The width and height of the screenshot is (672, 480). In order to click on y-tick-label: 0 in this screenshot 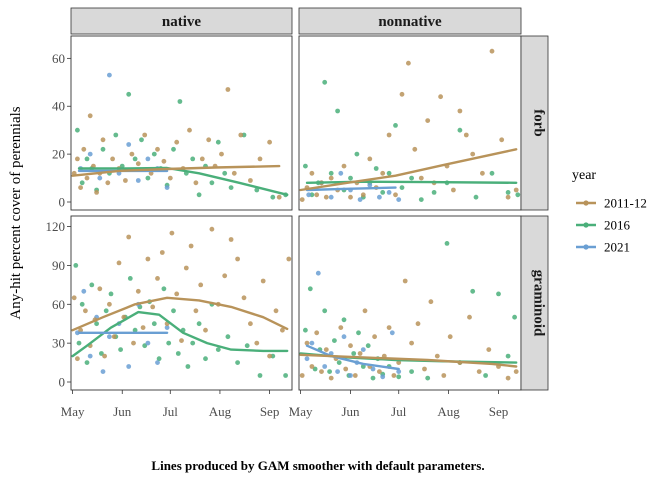, I will do `click(62, 382)`.